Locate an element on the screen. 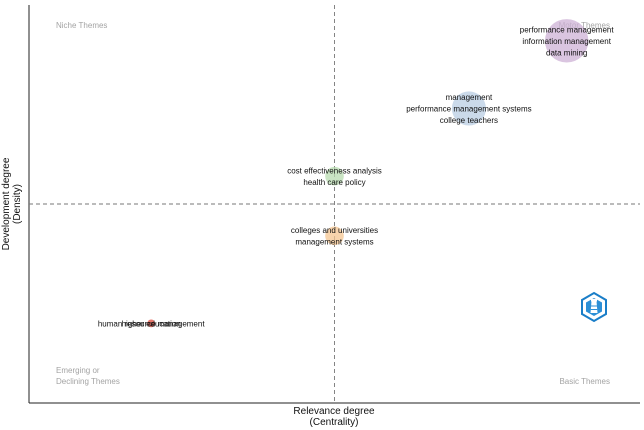  quadrant-label-emerging-2: Declining Themes is located at coordinates (88, 381).